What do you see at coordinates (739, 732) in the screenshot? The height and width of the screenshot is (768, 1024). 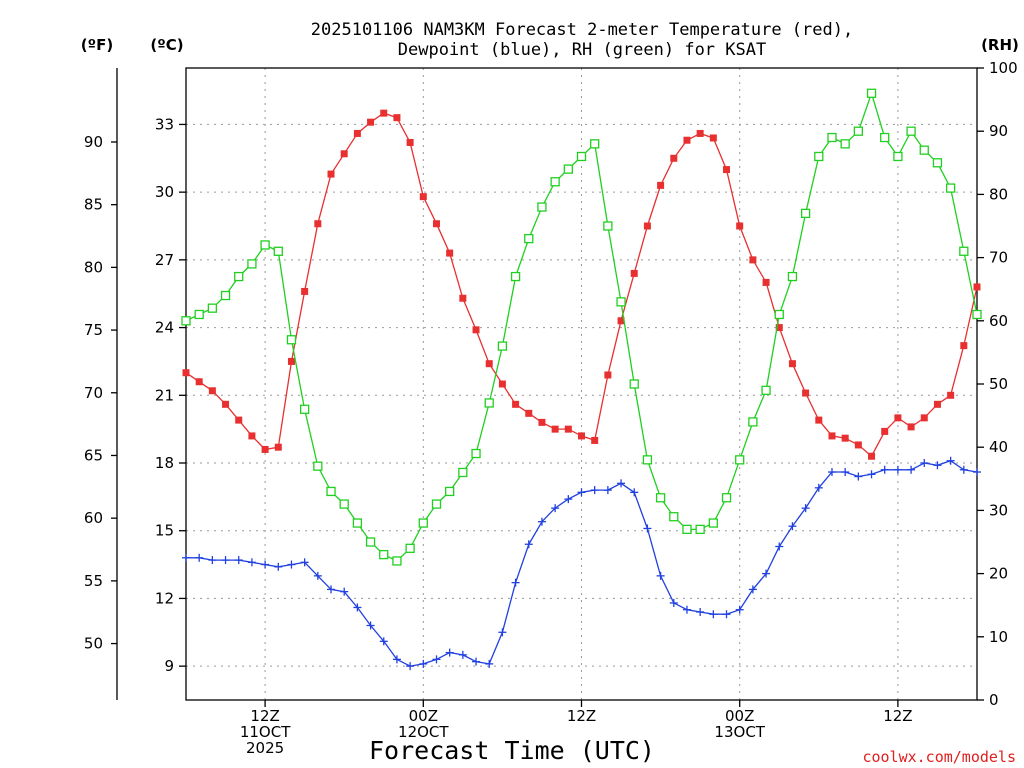 I see `x-tick-label: 13OCT` at bounding box center [739, 732].